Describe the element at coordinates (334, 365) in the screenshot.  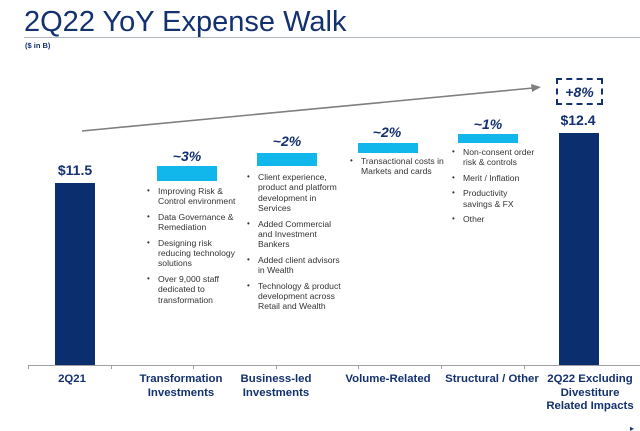
I see `x-axis` at that location.